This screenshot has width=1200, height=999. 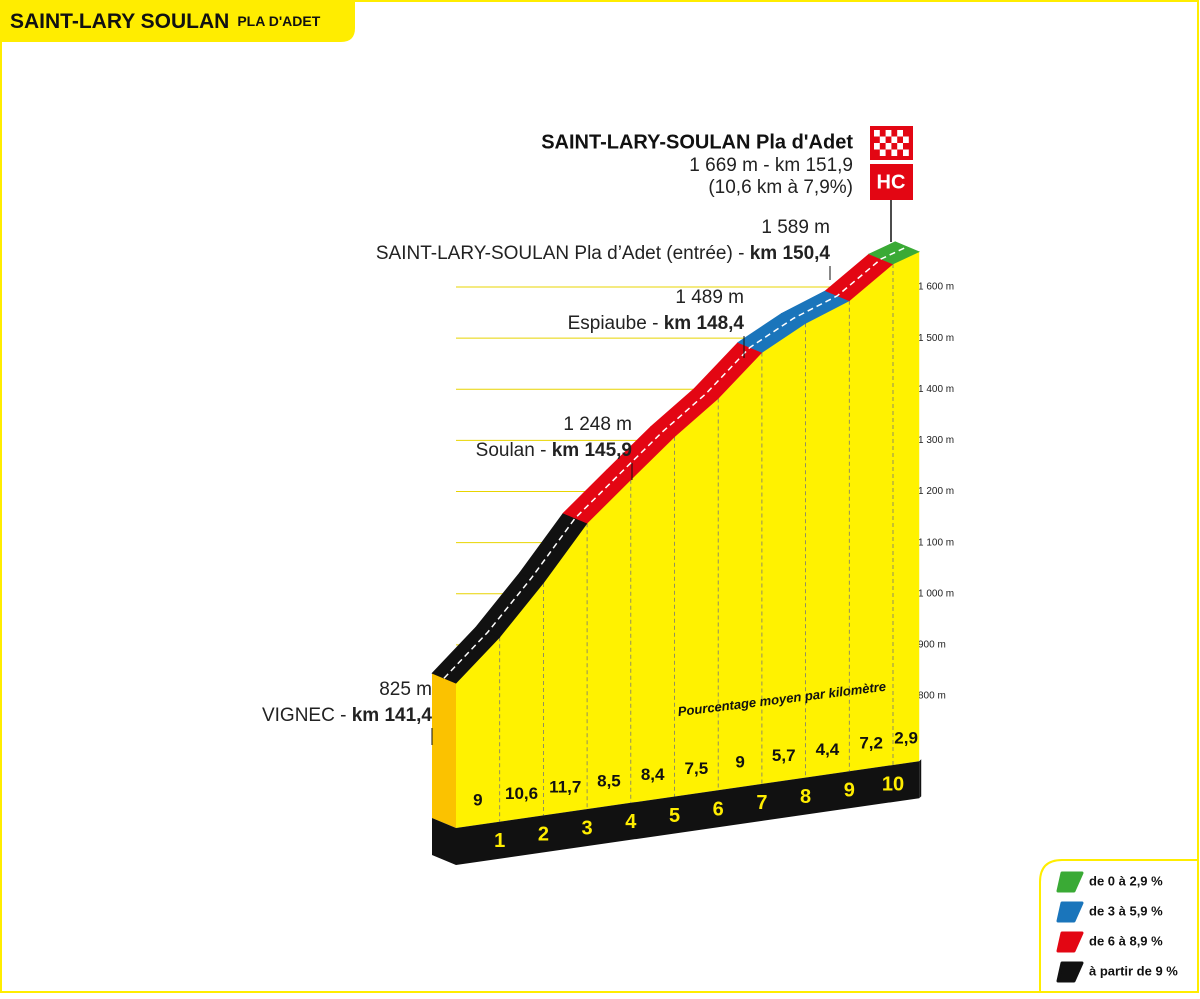 What do you see at coordinates (616, 323) in the screenshot?
I see `annotation-name: Espiaube -` at bounding box center [616, 323].